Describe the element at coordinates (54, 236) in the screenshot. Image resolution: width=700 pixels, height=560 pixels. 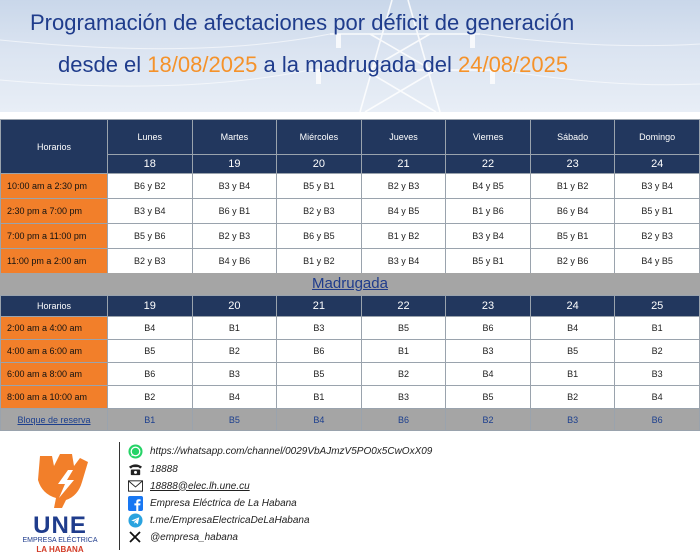
I see `time-slot-label: 7:00 pm a 11:00 pm` at that location.